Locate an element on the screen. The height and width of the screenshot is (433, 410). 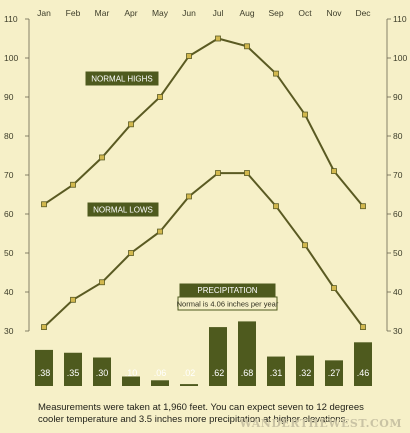
point-highs-jul is located at coordinates (218, 38).